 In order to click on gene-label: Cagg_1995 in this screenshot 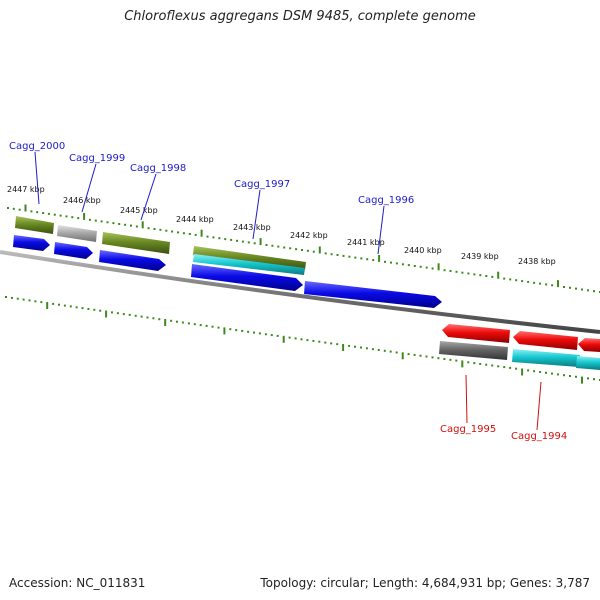, I will do `click(468, 429)`.